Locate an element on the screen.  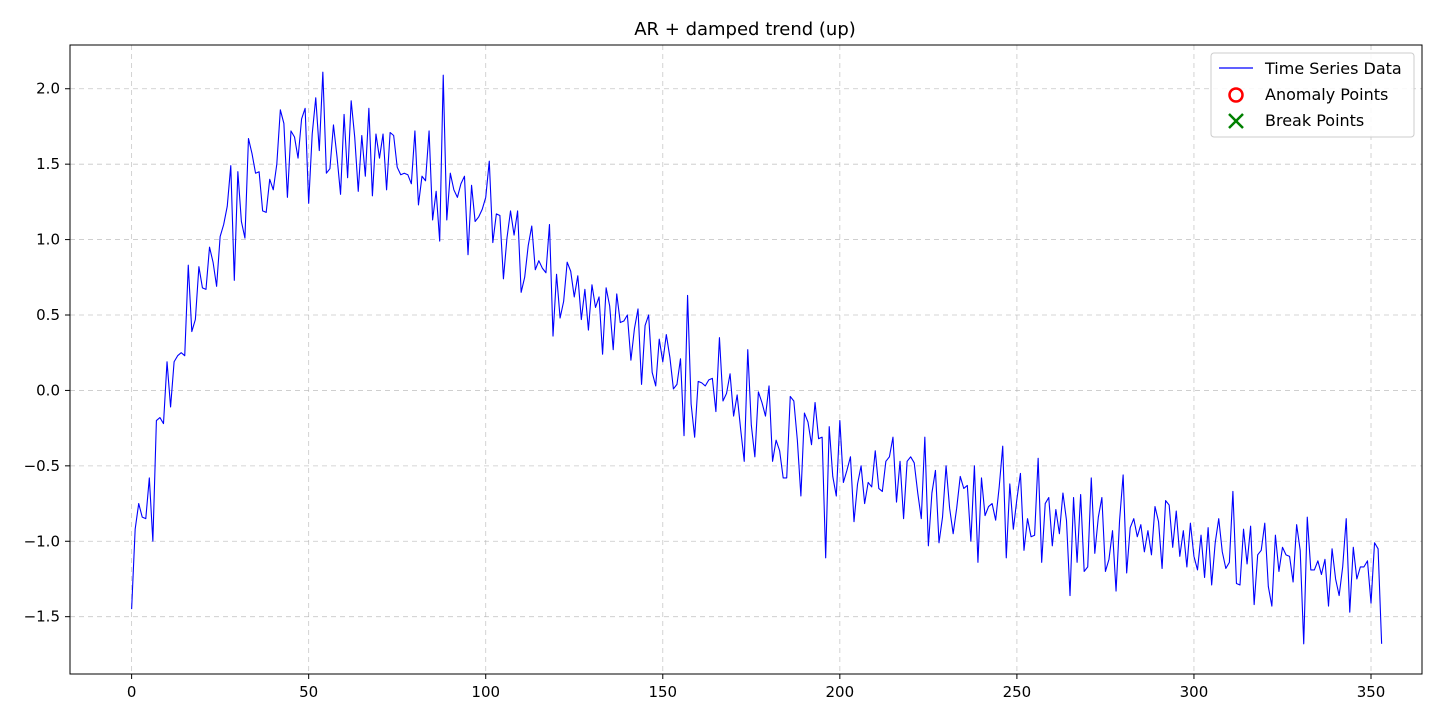
y-tick-label: 0.0 is located at coordinates (48, 390).